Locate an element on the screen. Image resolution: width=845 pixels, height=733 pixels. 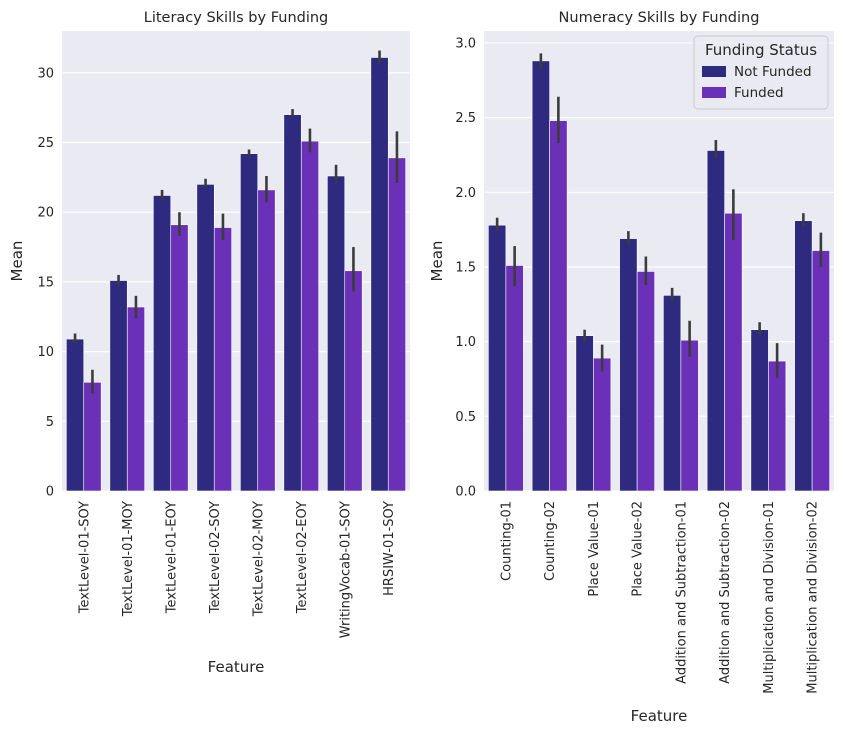
literacy-y-tick-label: 25 is located at coordinates (45, 143).